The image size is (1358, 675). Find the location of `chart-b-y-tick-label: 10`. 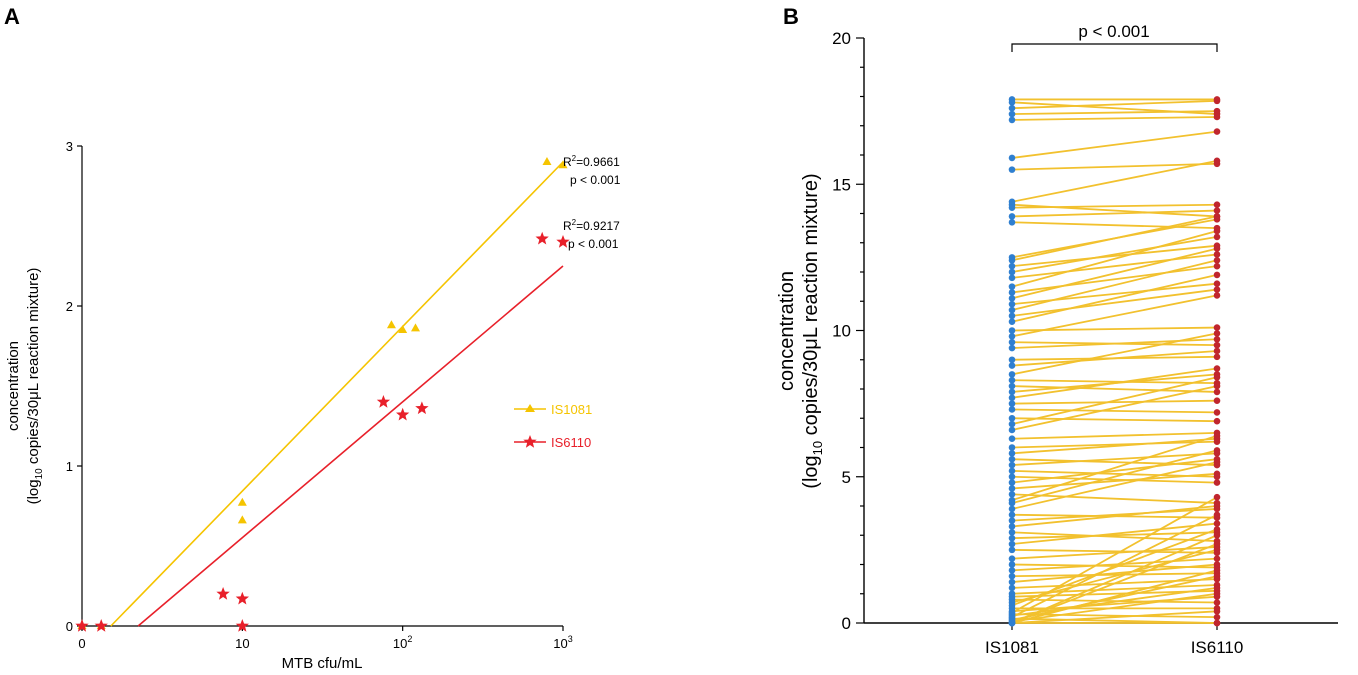

chart-b-y-tick-label: 10 is located at coordinates (841, 331).